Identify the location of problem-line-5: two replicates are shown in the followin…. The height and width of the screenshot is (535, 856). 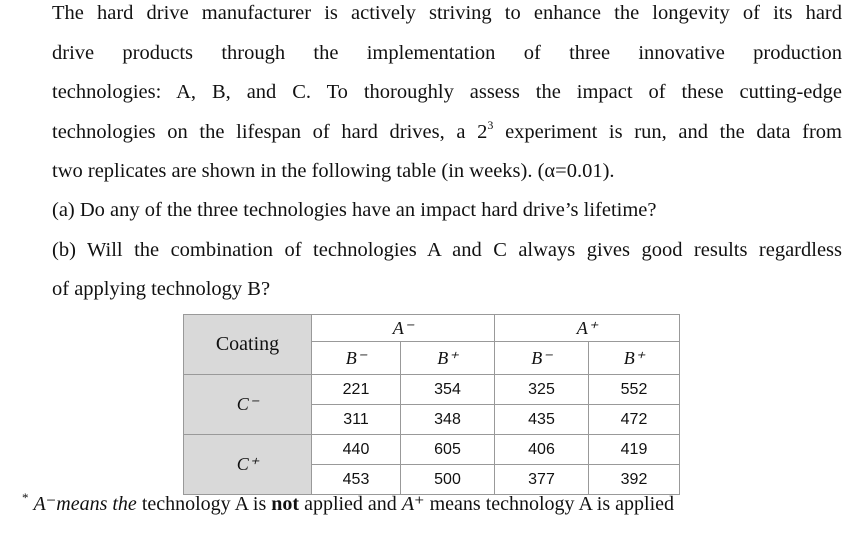
(333, 171).